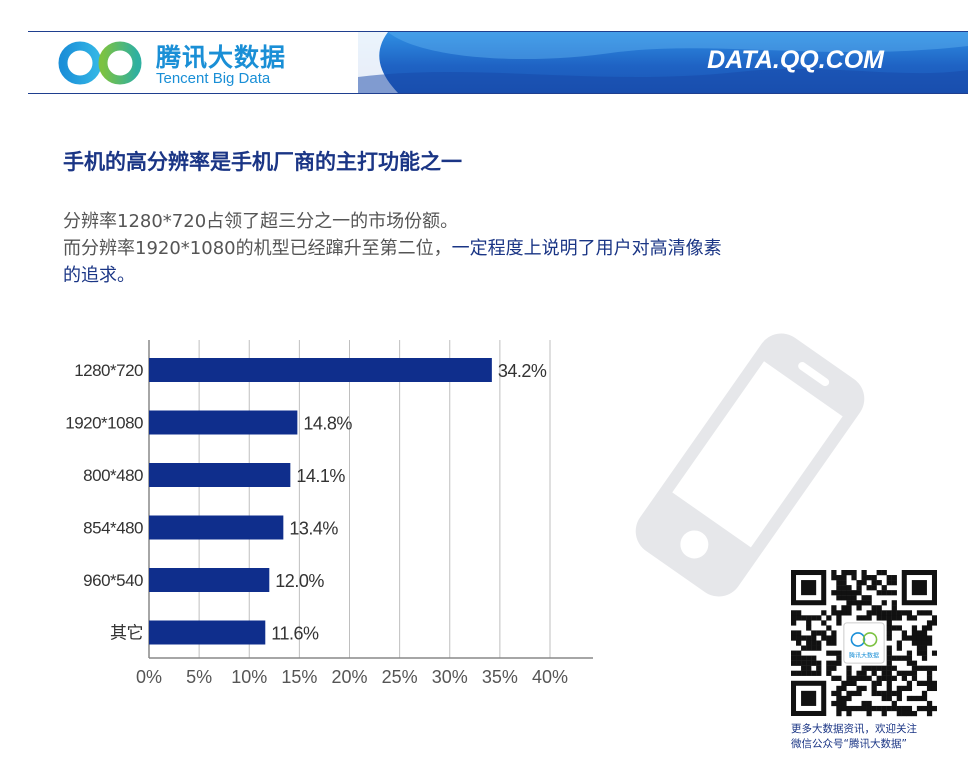 This screenshot has height=780, width=979. Describe the element at coordinates (261, 221) in the screenshot. I see `subtitle-line-1: 分辨率1280*720占领了超三分之一的市场份额。` at that location.